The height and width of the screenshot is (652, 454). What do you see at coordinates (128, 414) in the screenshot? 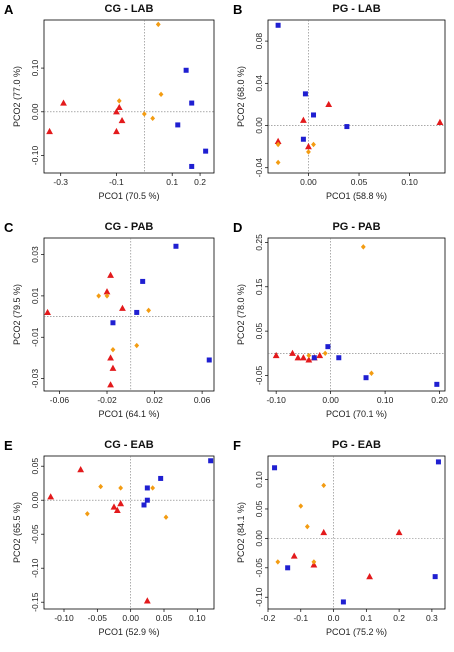
I see `x-axis-label: PCO1 (64.1 %)` at bounding box center [128, 414].